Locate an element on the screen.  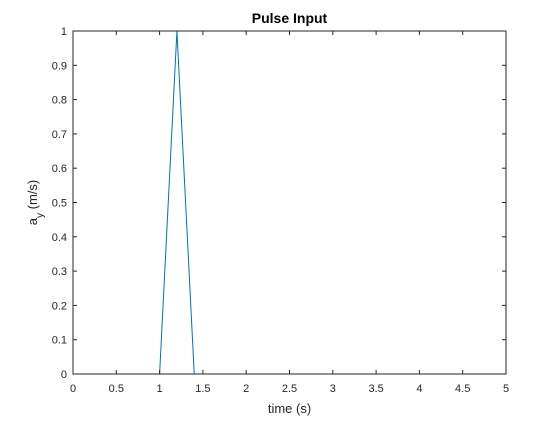
y-tick-label: 0.6 is located at coordinates (59, 169).